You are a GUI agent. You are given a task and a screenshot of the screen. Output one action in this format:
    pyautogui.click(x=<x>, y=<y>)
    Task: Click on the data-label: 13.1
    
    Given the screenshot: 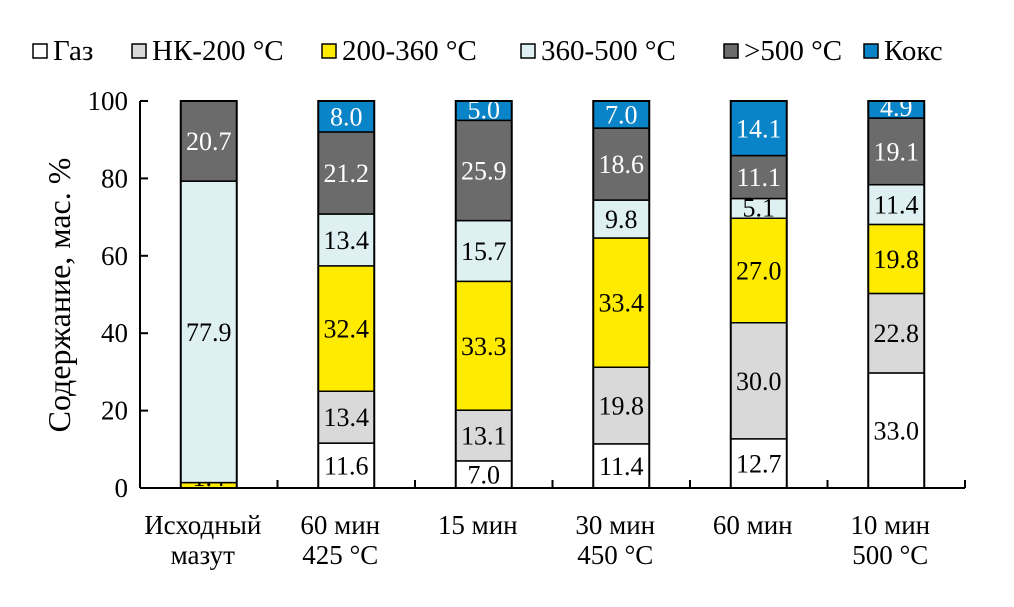 What is the action you would take?
    pyautogui.click(x=484, y=436)
    